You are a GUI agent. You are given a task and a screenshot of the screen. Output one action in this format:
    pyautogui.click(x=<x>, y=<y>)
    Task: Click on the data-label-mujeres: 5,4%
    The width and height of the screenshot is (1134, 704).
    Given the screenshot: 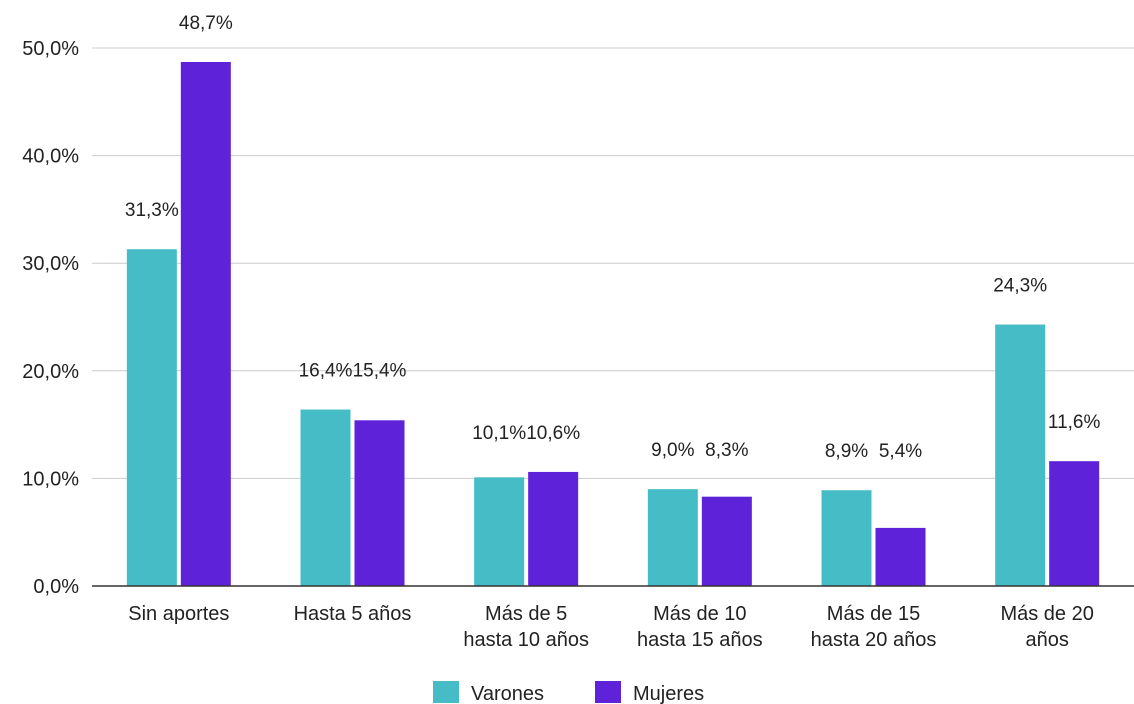 What is the action you would take?
    pyautogui.click(x=900, y=451)
    